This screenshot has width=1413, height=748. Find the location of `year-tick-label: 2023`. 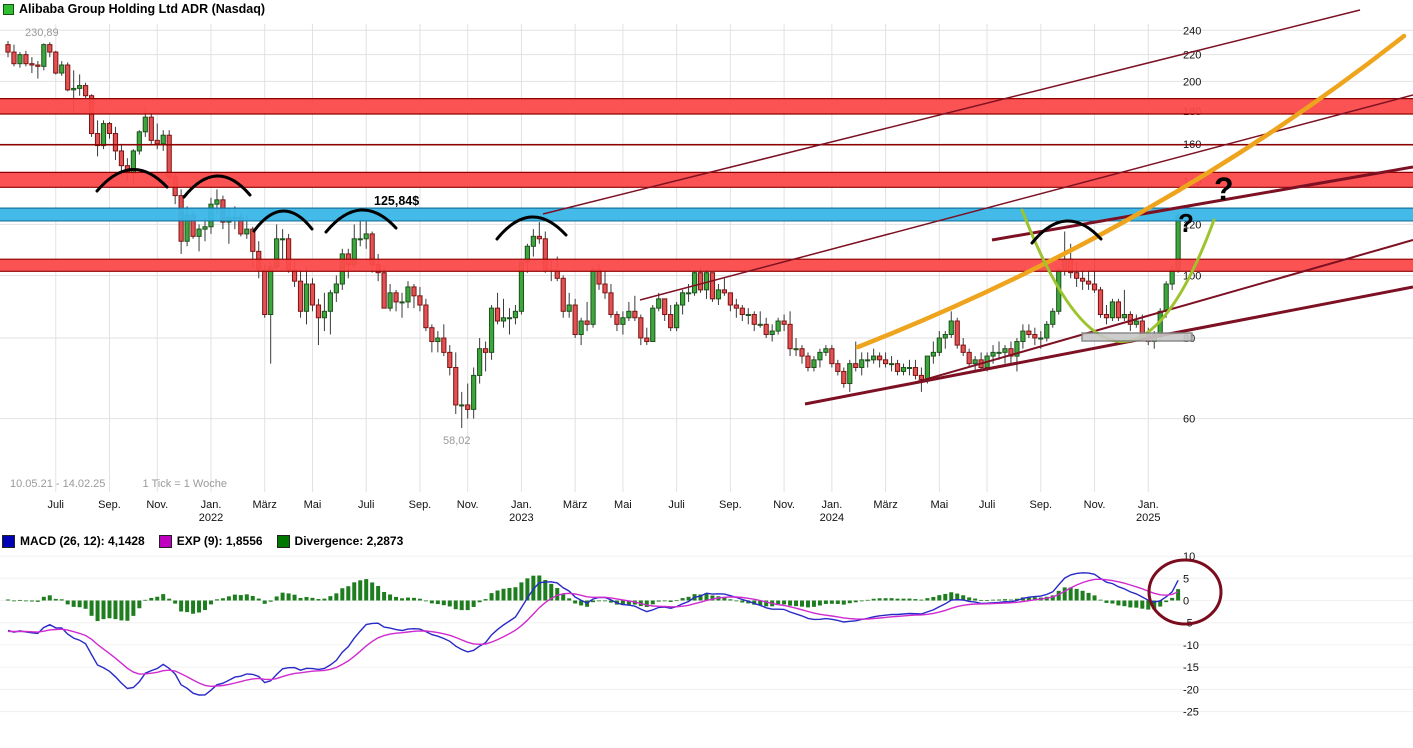

year-tick-label: 2023 is located at coordinates (521, 518).